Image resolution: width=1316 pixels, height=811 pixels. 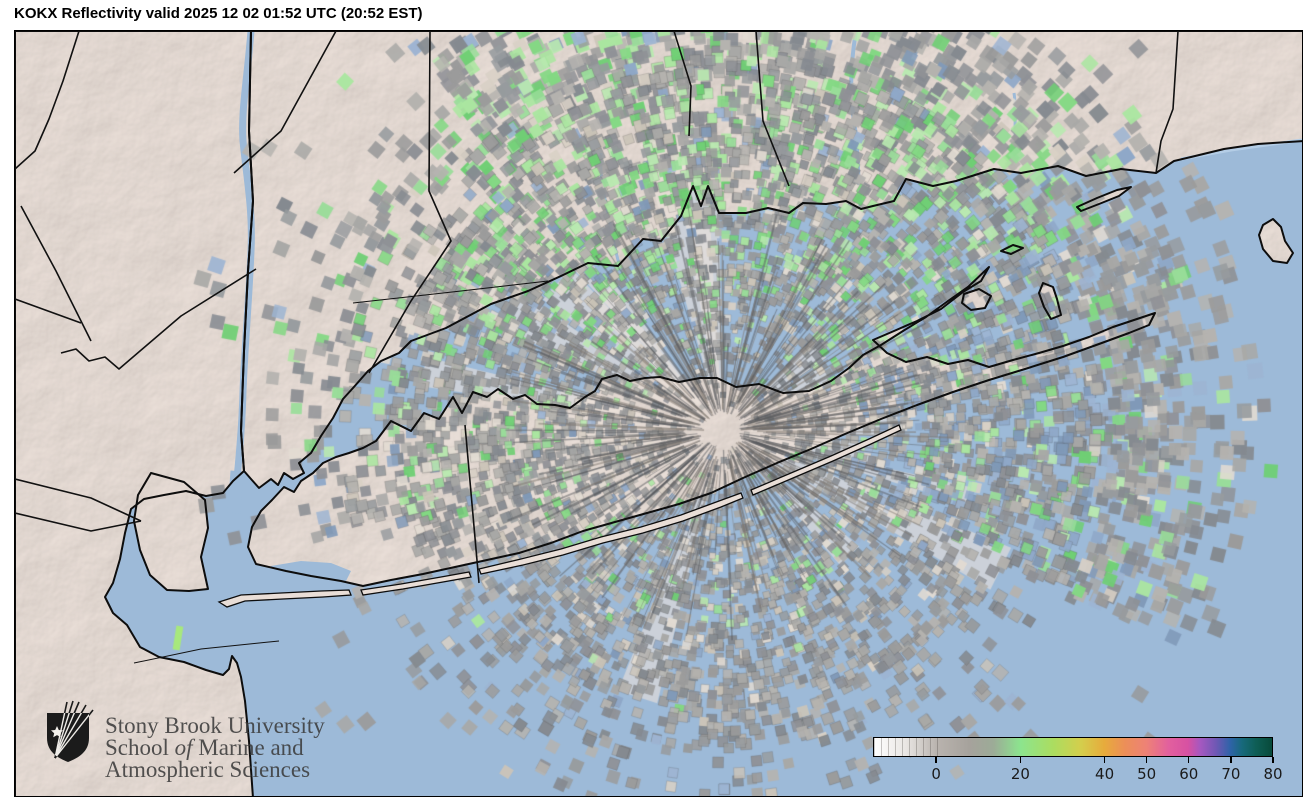 What do you see at coordinates (57, 732) in the screenshot?
I see `shield-star` at bounding box center [57, 732].